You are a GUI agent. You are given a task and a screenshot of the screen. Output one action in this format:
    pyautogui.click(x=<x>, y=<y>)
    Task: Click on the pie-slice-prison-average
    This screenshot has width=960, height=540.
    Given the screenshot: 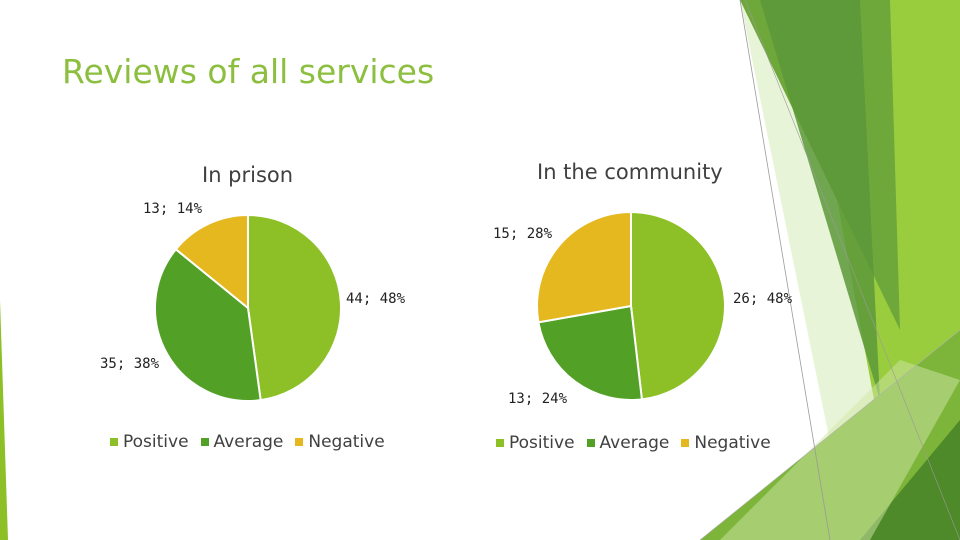 What is the action you would take?
    pyautogui.click(x=208, y=324)
    